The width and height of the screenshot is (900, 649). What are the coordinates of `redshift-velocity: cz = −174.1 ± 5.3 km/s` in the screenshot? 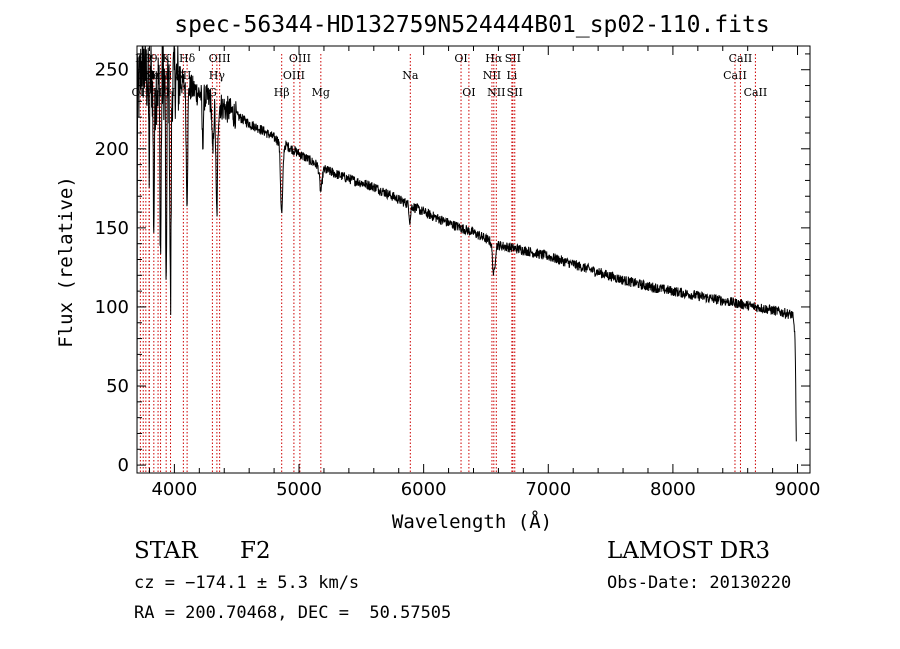 It's located at (247, 583).